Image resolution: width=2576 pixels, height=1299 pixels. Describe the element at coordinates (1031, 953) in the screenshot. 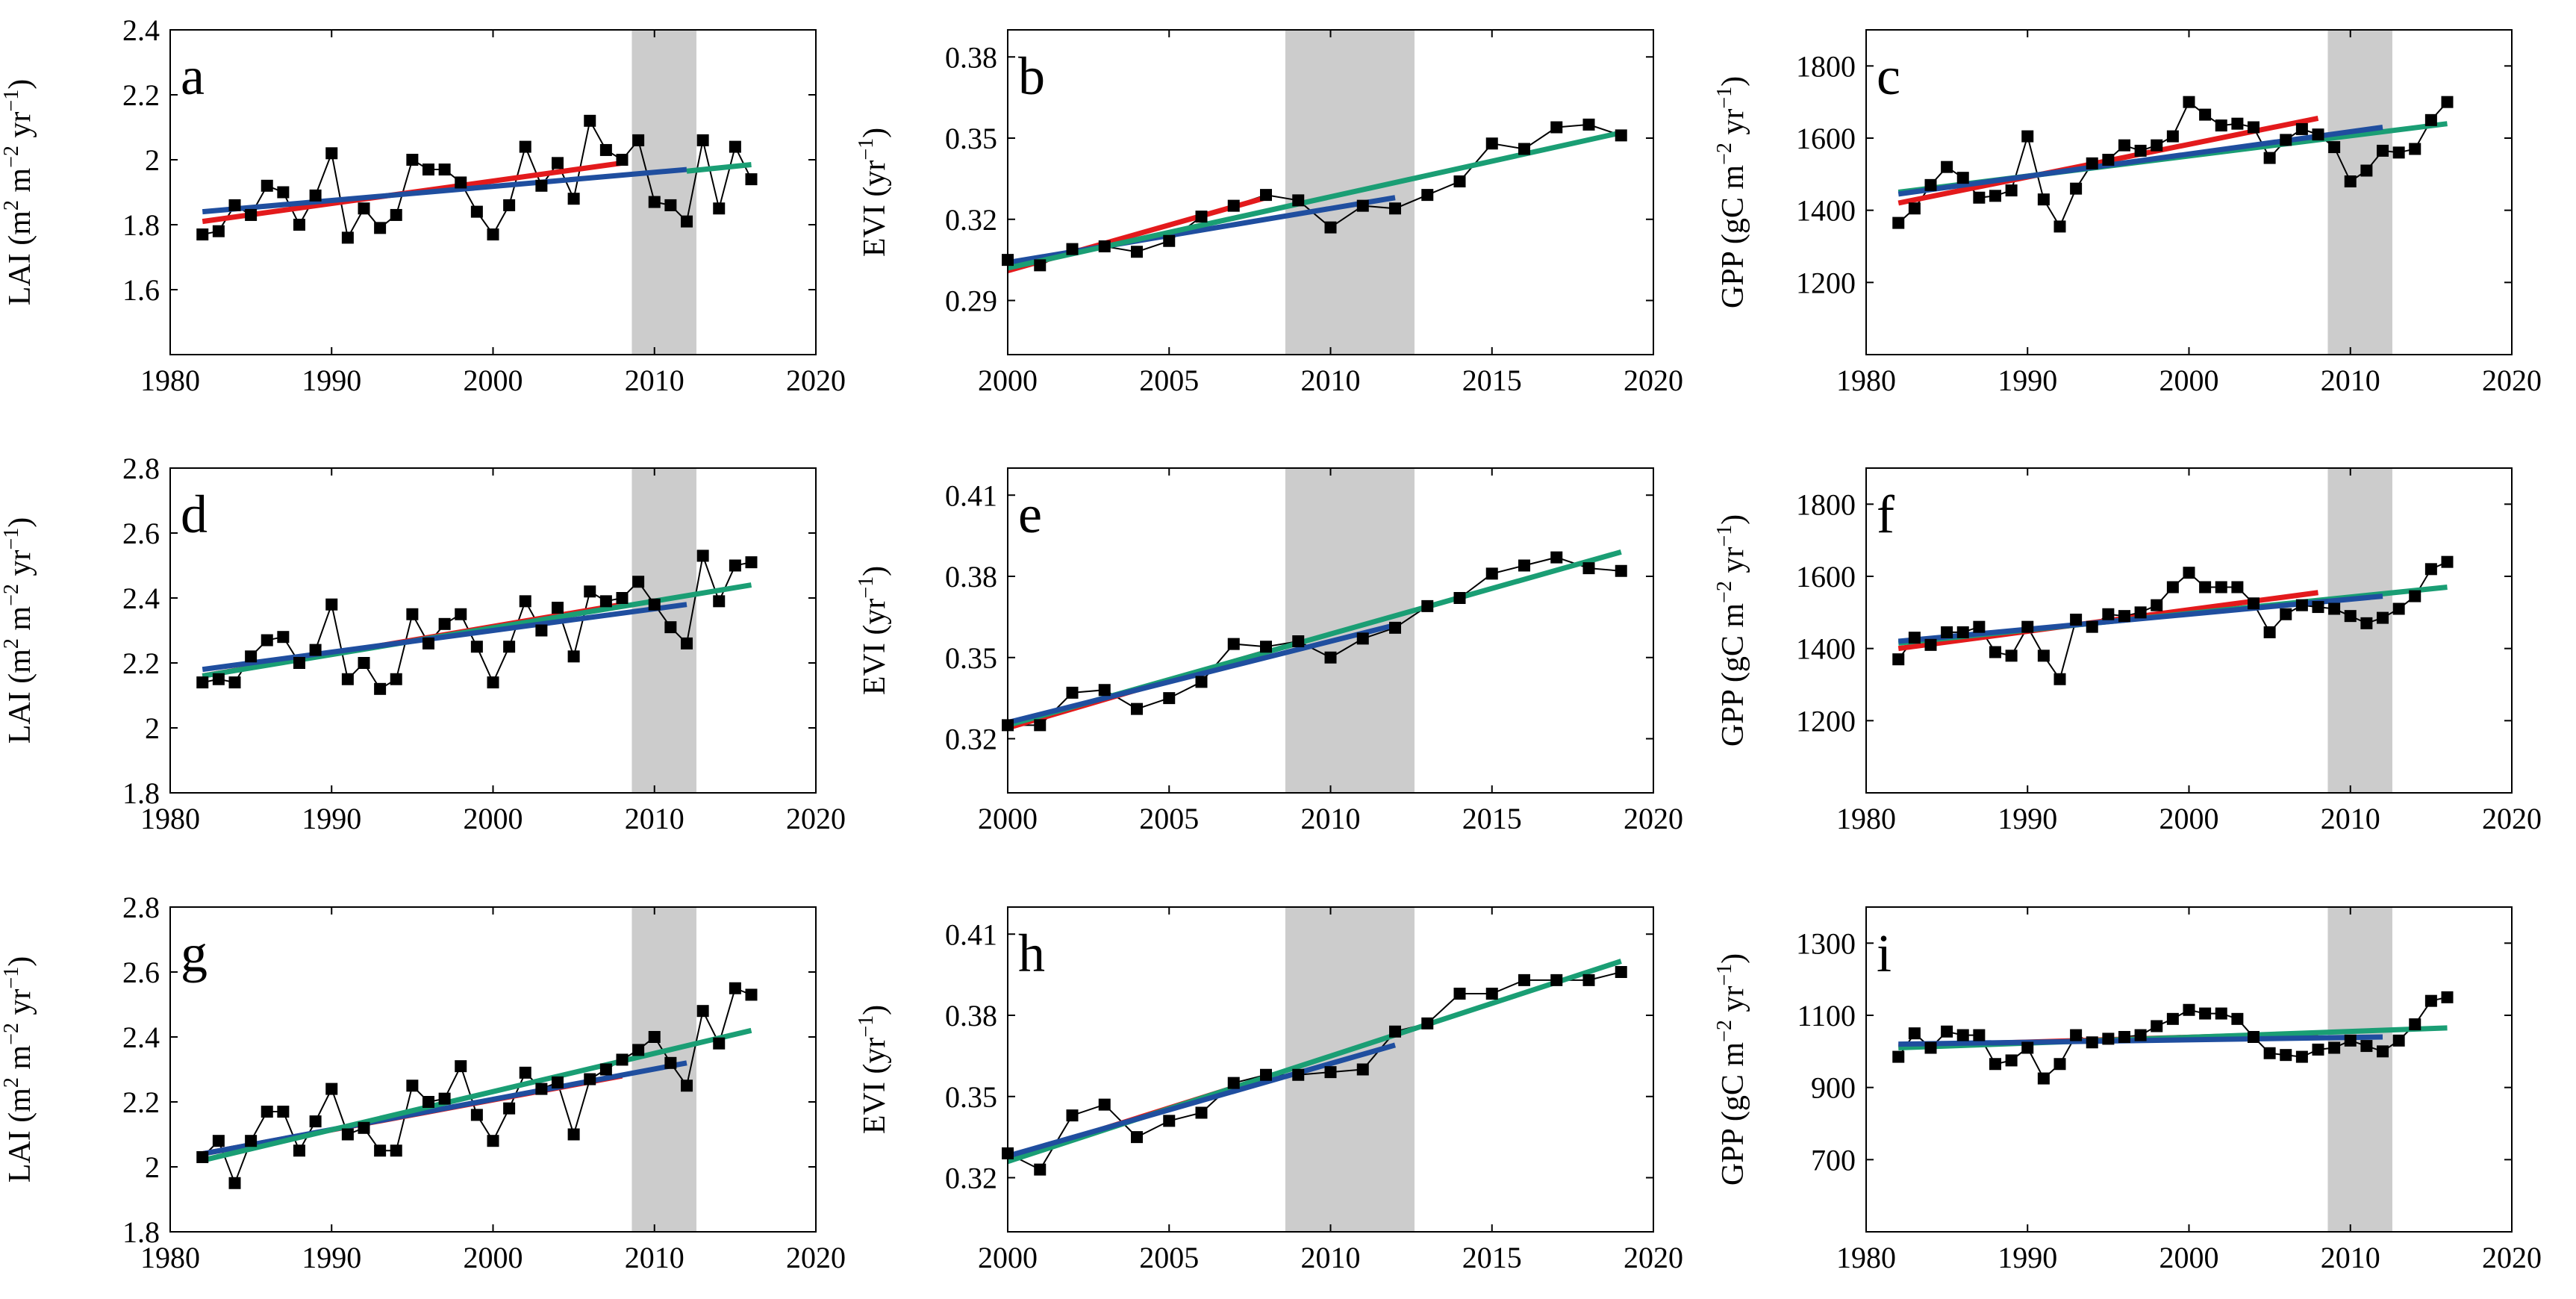

I see `panel-letter: h` at that location.